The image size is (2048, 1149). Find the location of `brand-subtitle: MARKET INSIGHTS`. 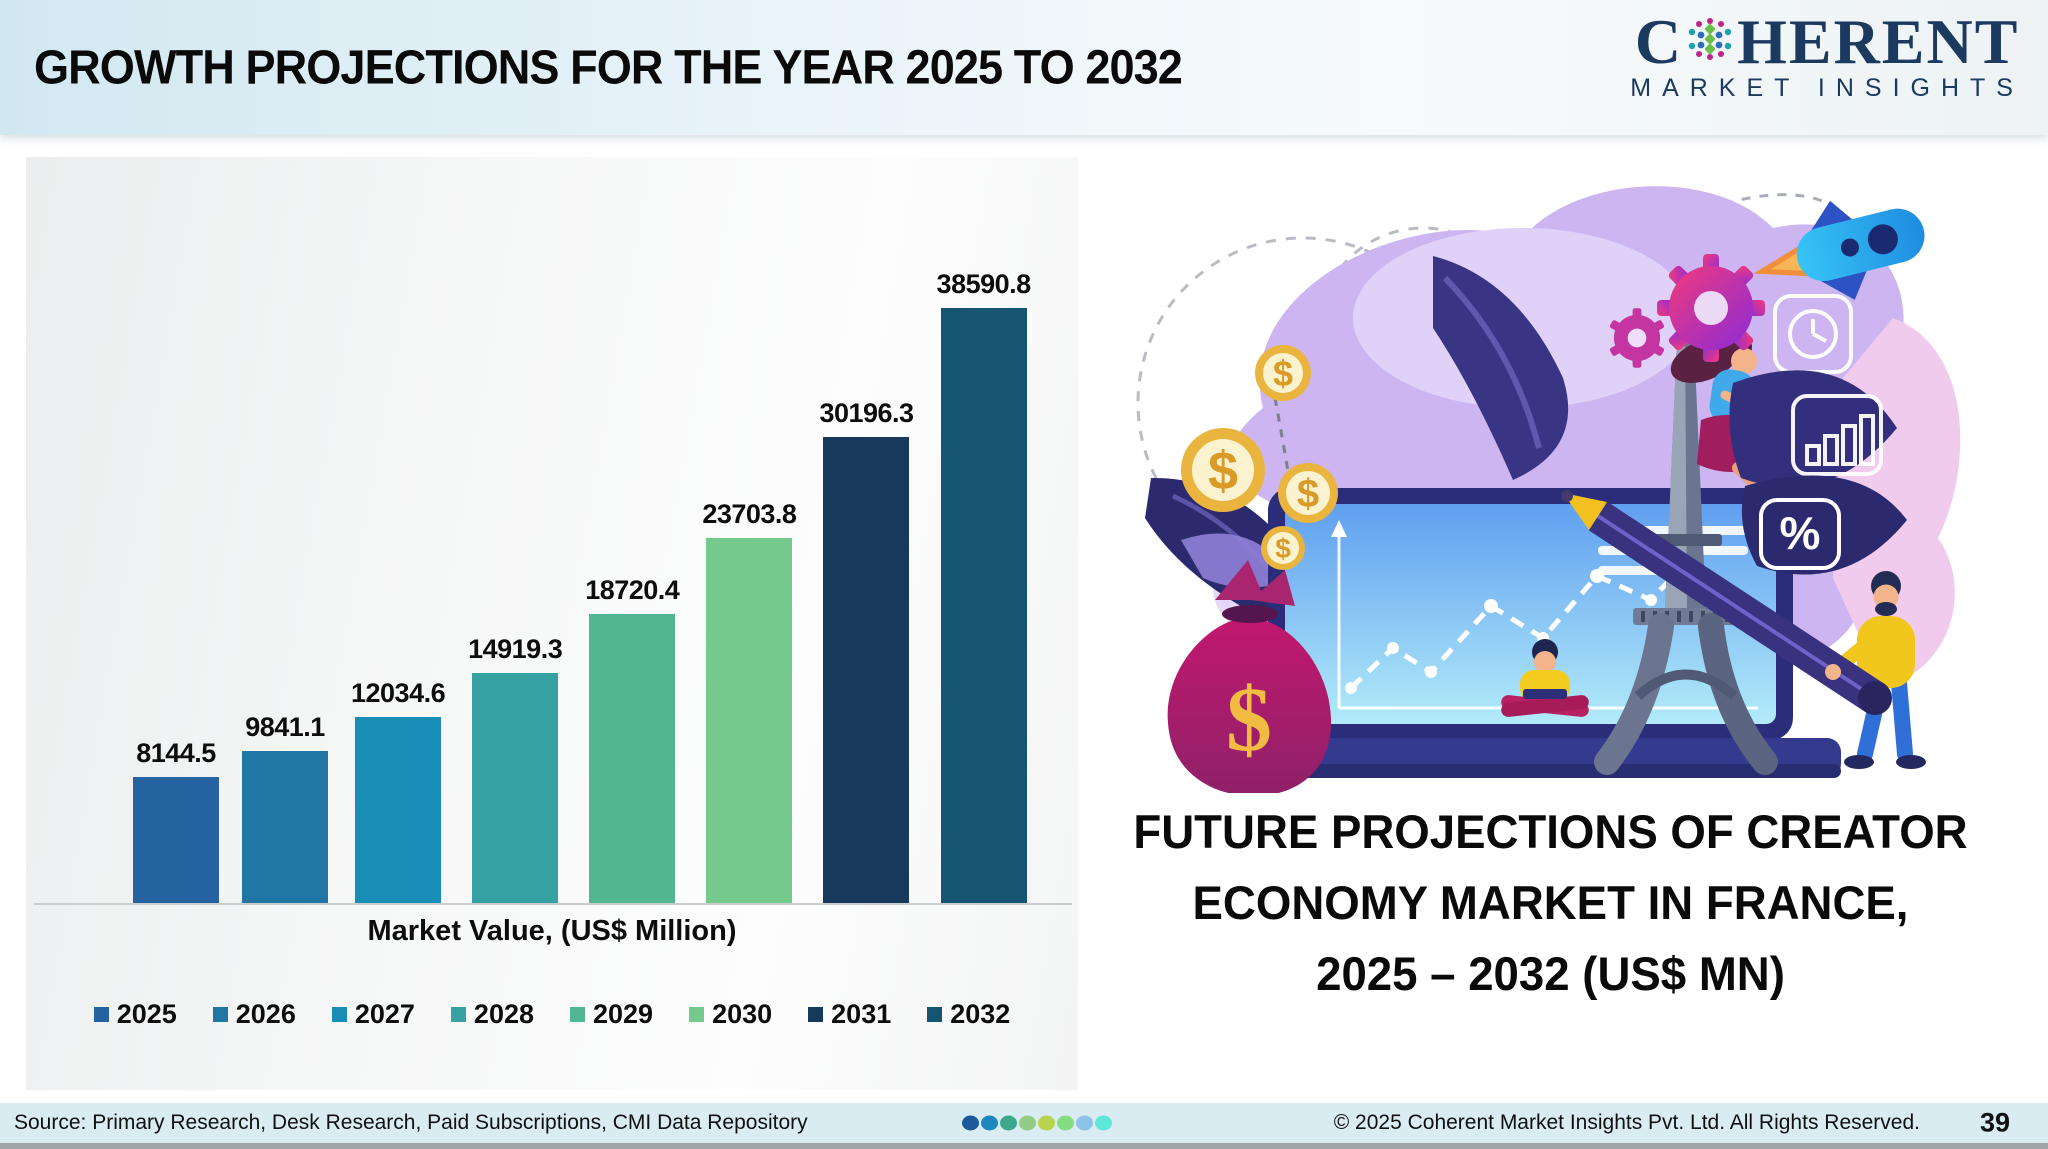

brand-subtitle: MARKET INSIGHTS is located at coordinates (1827, 88).